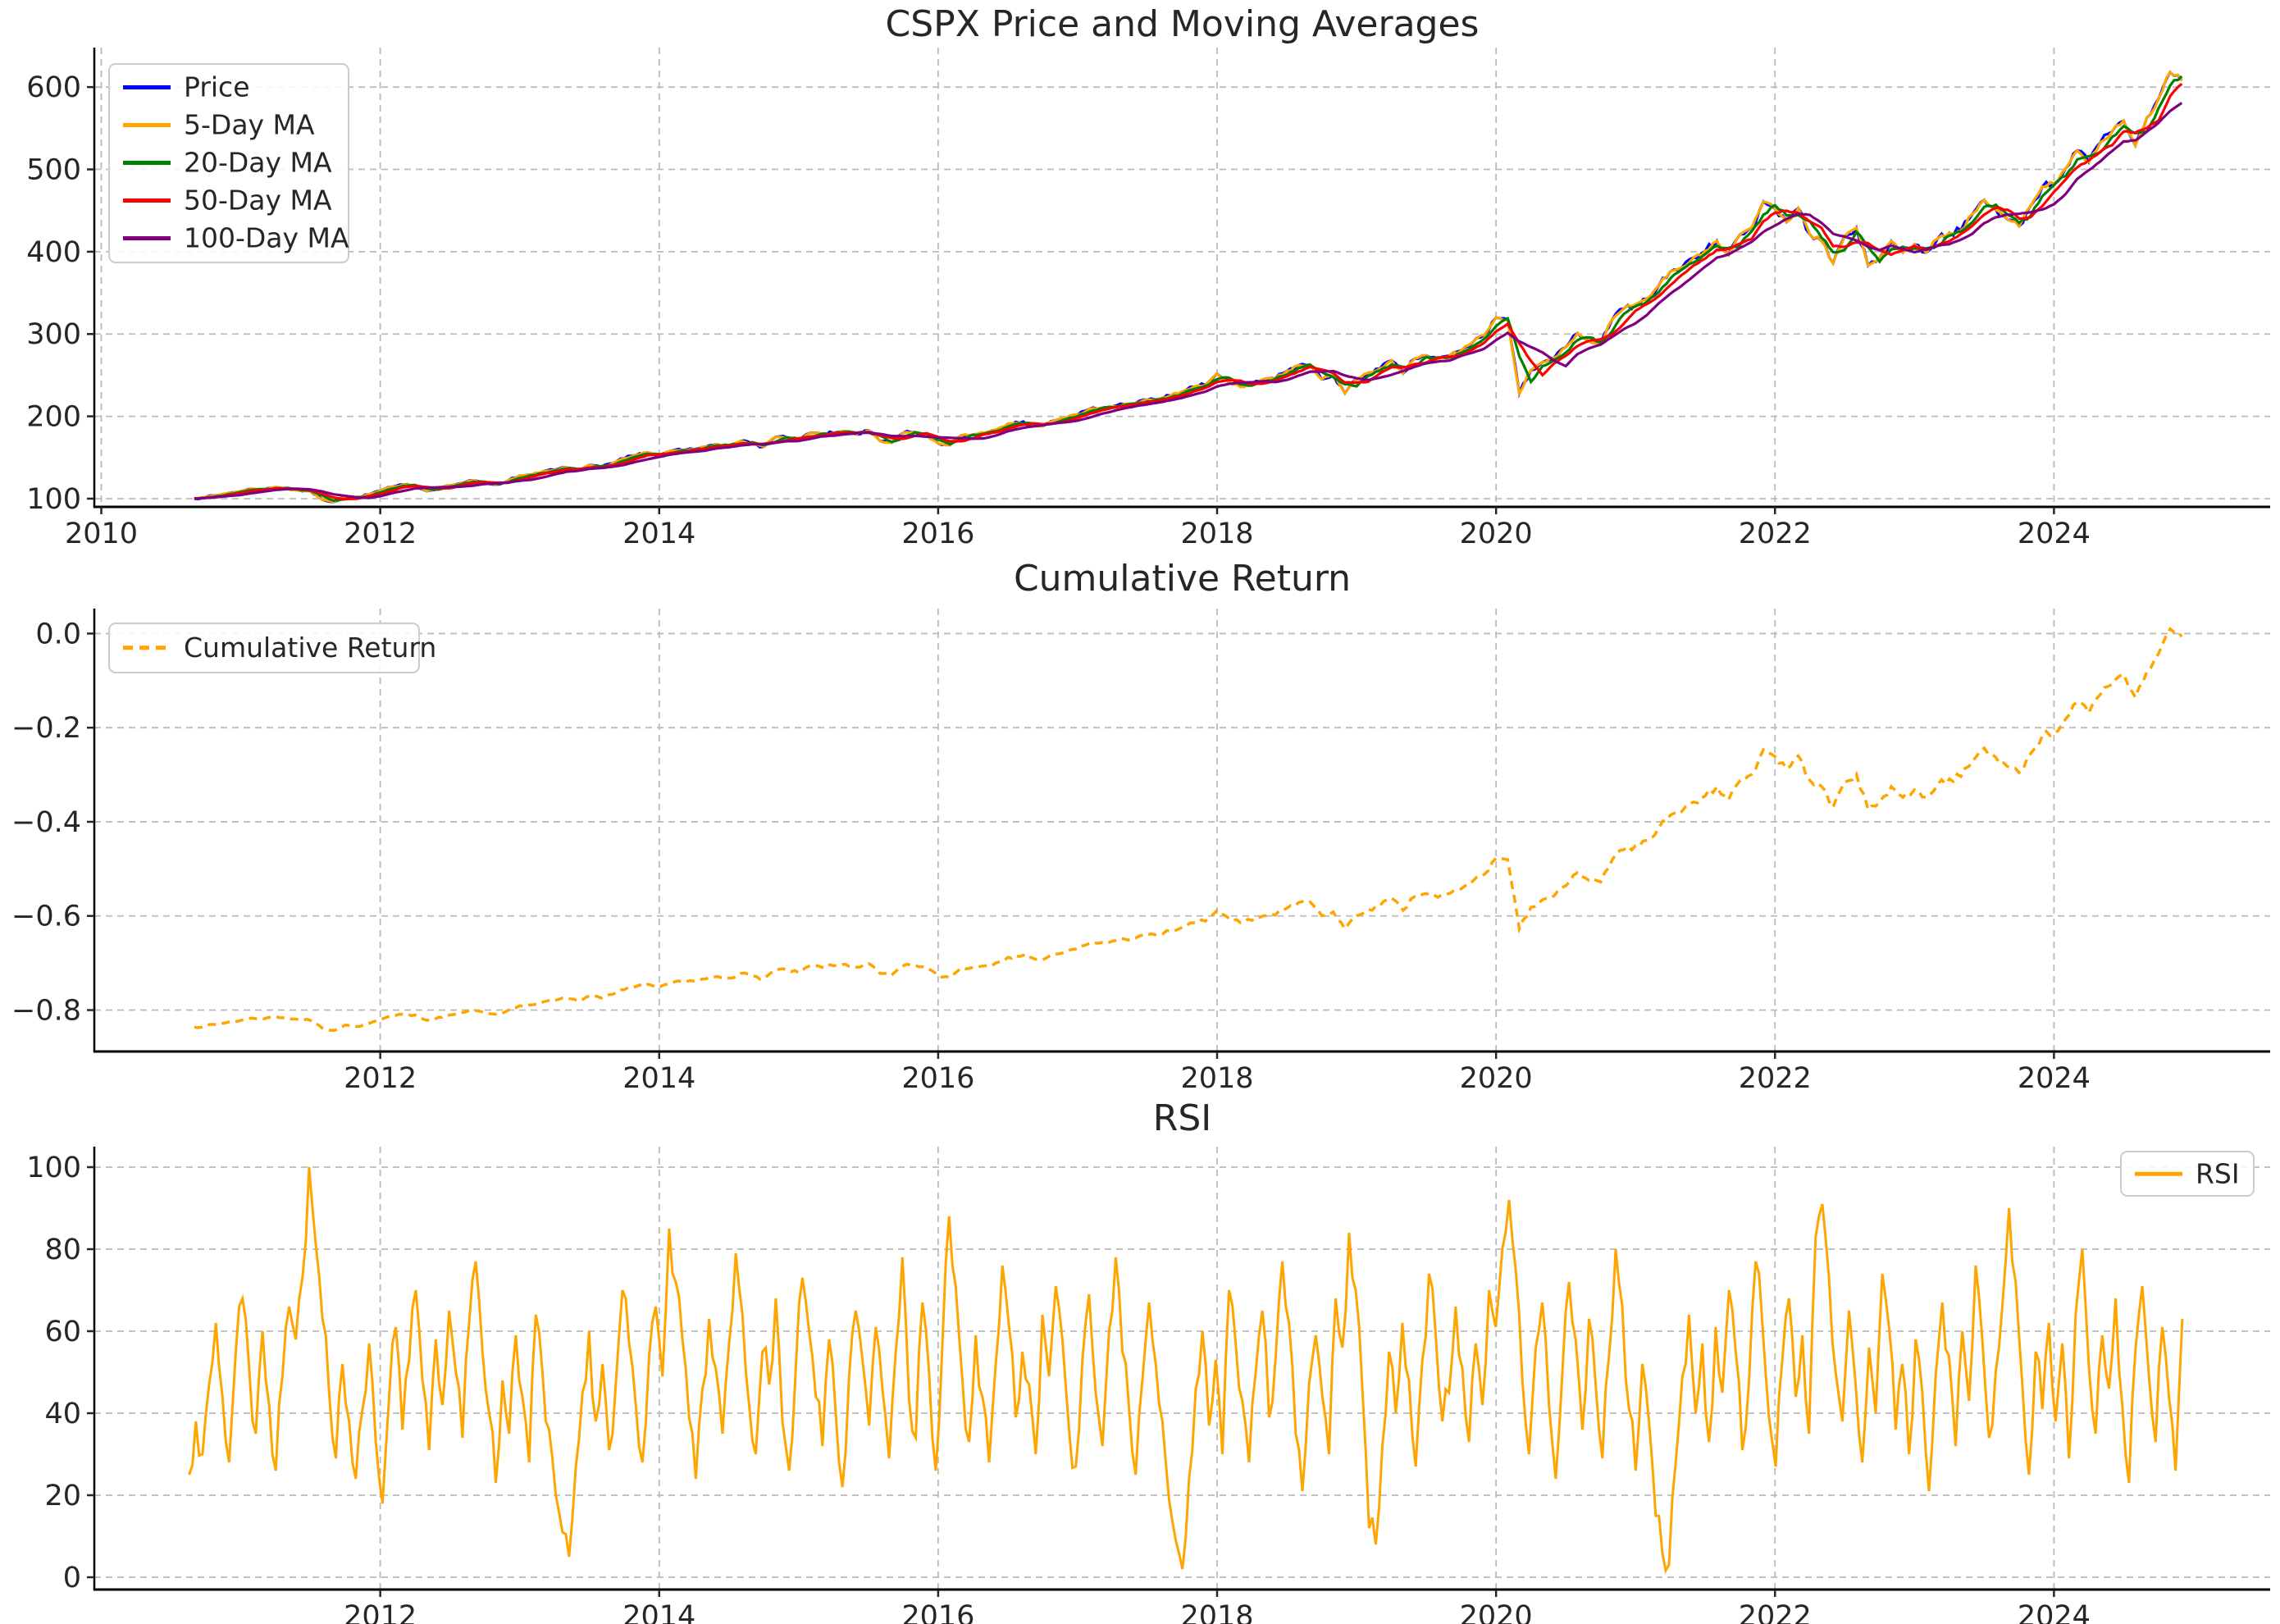 The width and height of the screenshot is (2280, 1624). Describe the element at coordinates (46, 822) in the screenshot. I see `svg-text: −0.4` at that location.